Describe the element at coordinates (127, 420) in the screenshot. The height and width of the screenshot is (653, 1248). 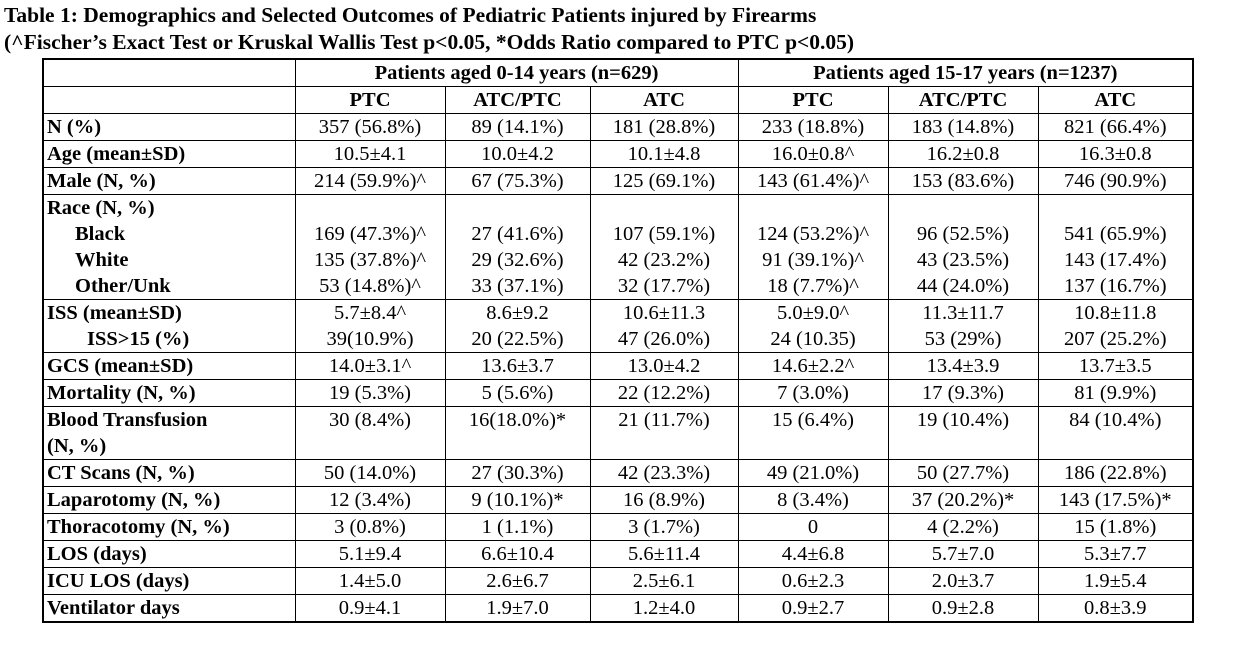
I see `row-label: Blood Transfusion` at that location.